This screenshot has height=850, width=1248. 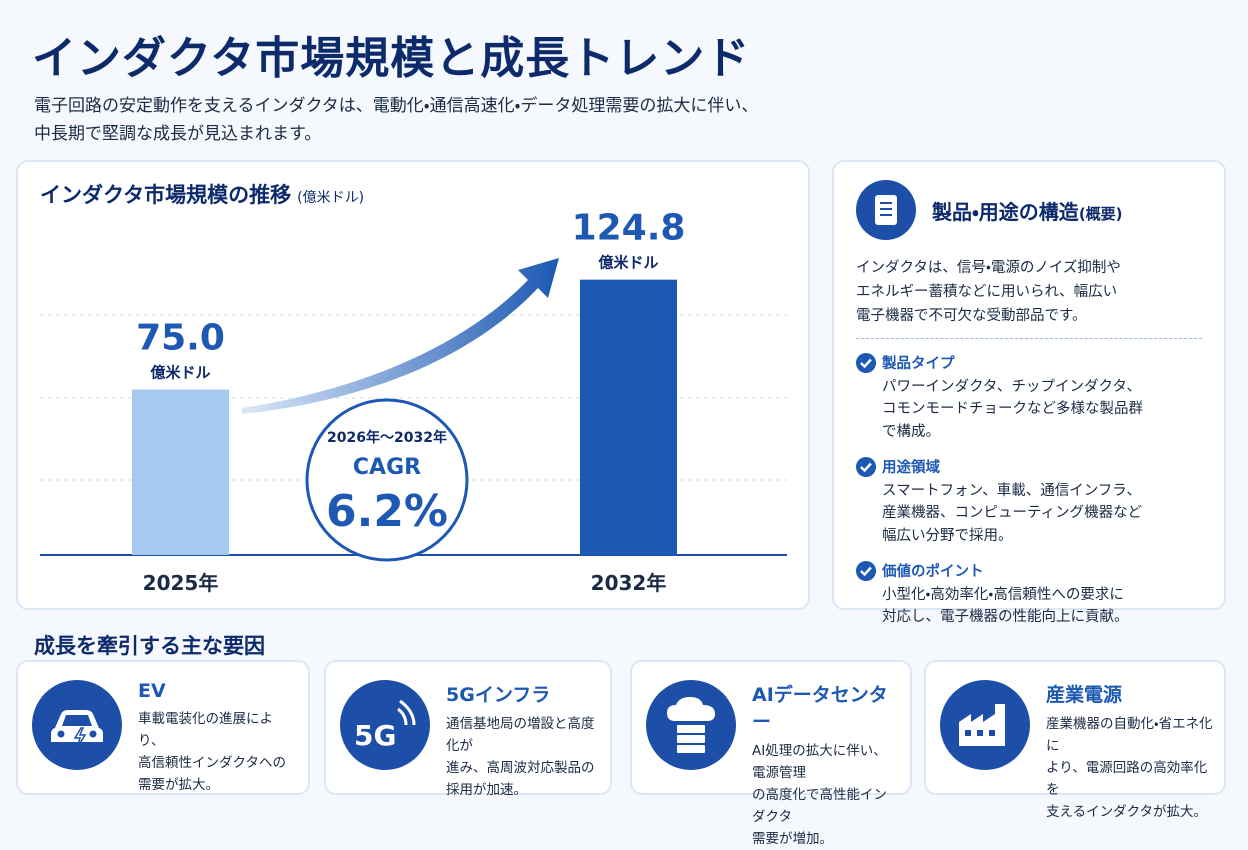 I want to click on subtitle-line: 中長期で堅調な成長が見込まれます。, so click(x=178, y=134).